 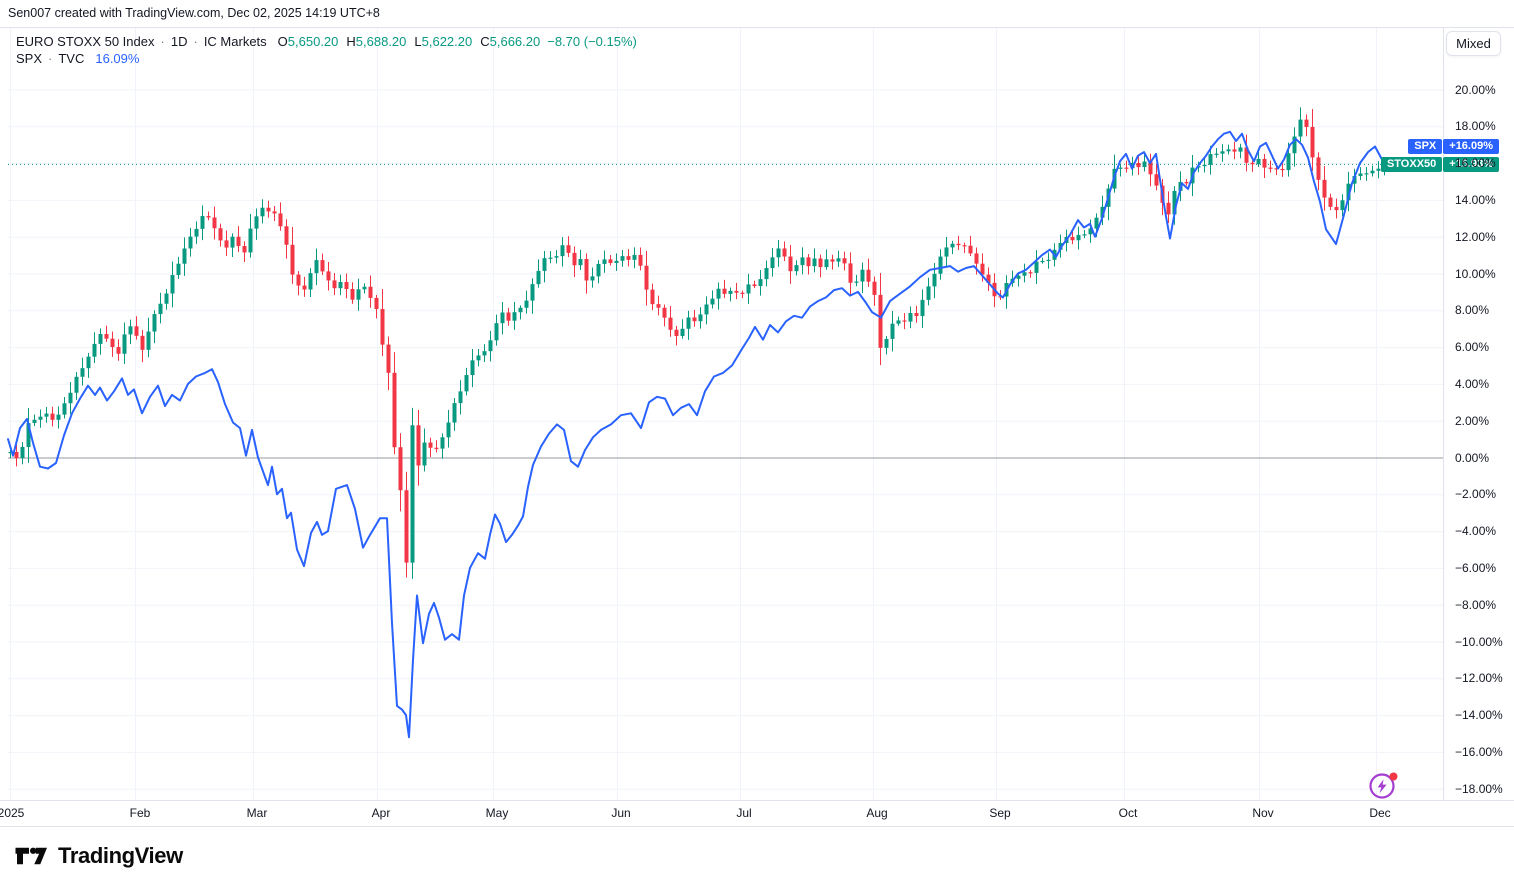 I want to click on price-label-symbol: STOXX50, so click(x=1411, y=164).